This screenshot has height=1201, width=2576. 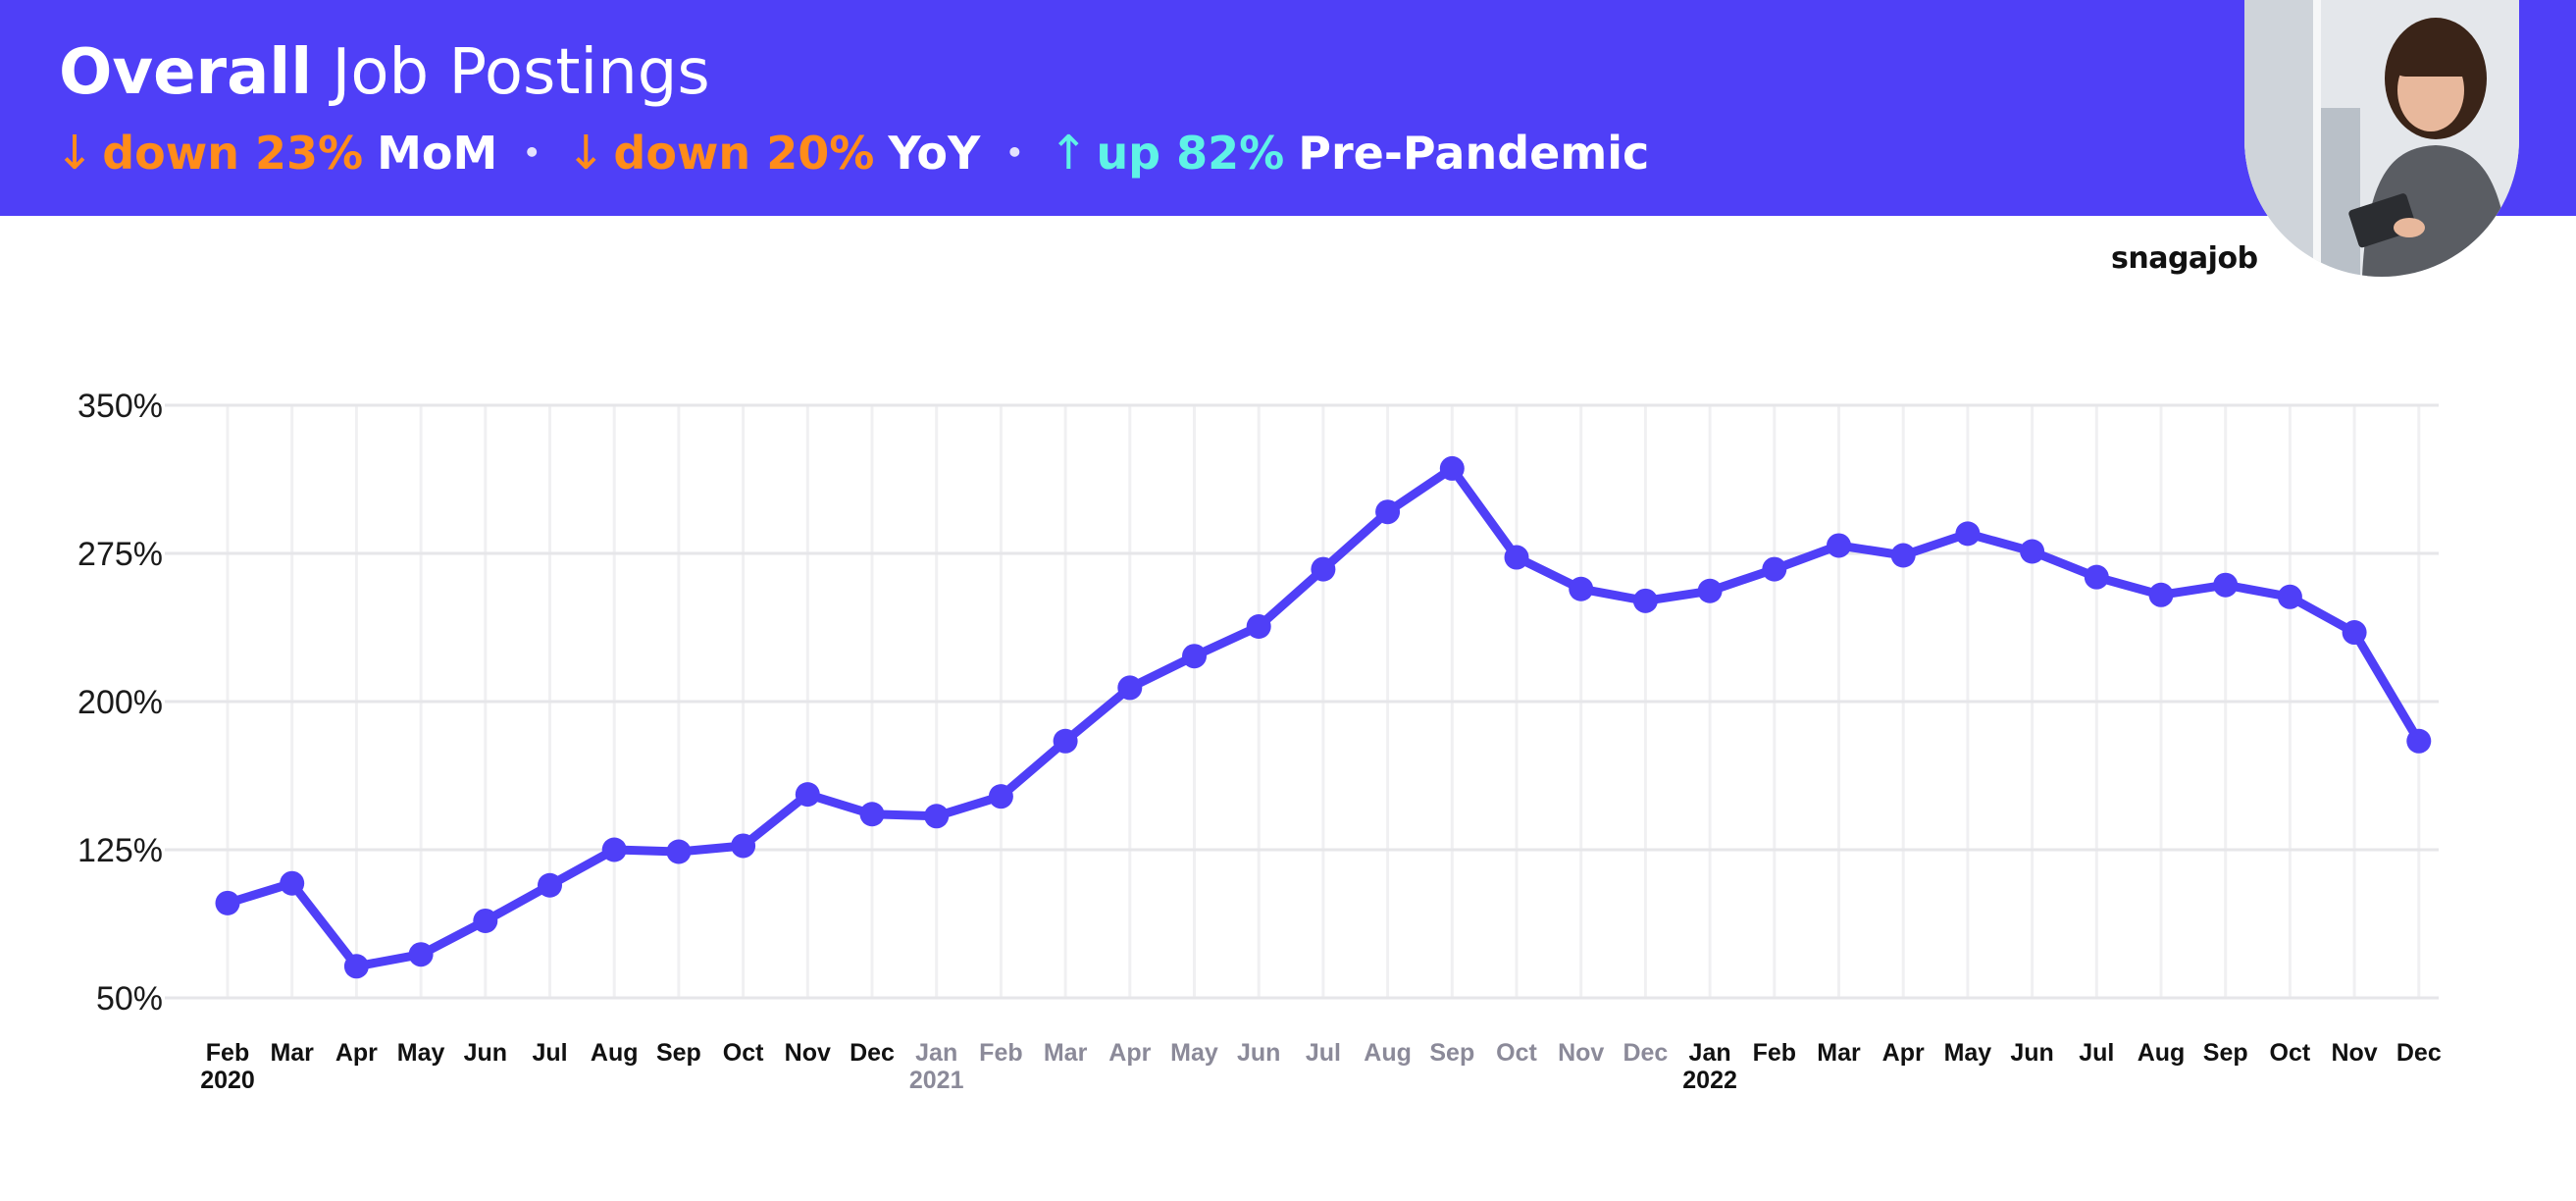 I want to click on page-title: Overall Job Postings, so click(x=384, y=72).